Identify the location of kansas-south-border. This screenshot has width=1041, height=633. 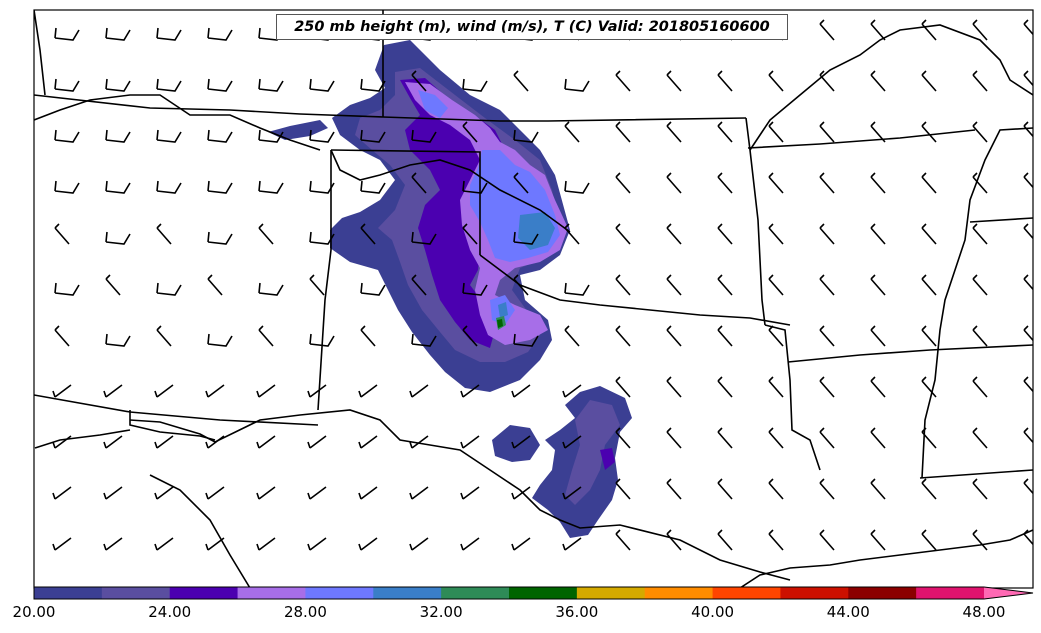
(405, 202).